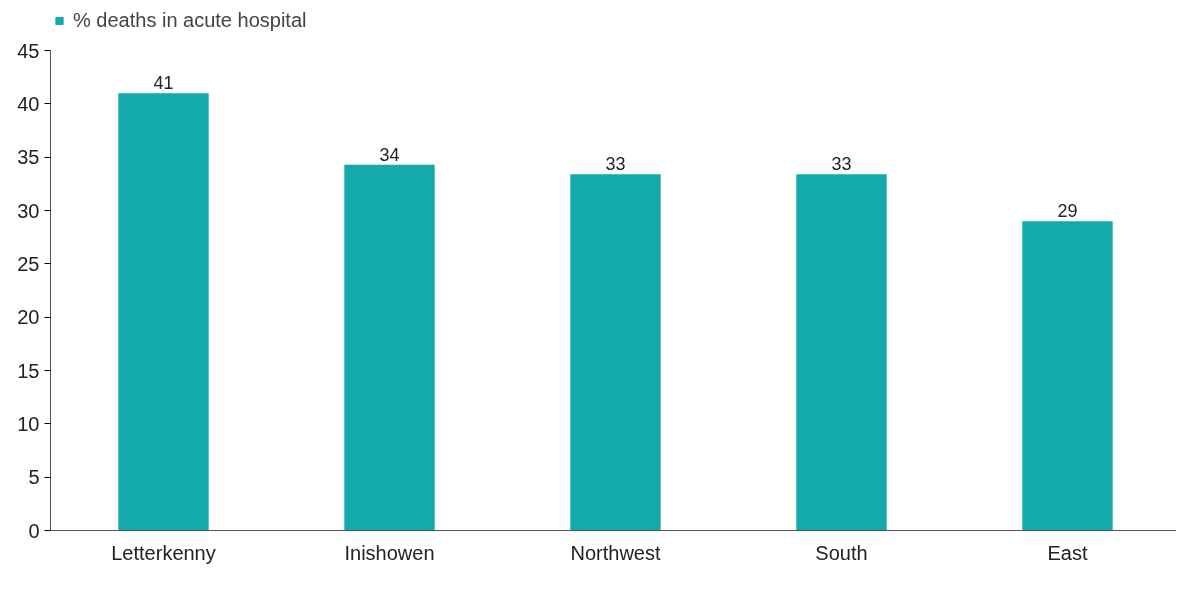 The width and height of the screenshot is (1200, 597). I want to click on y-tick-label: 20, so click(28, 317).